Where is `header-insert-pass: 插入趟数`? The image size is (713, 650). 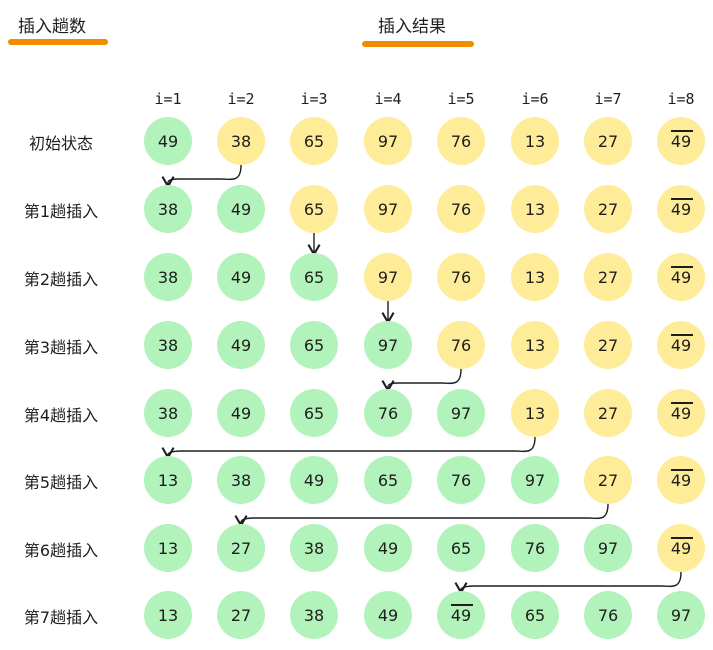
header-insert-pass: 插入趟数 is located at coordinates (52, 27).